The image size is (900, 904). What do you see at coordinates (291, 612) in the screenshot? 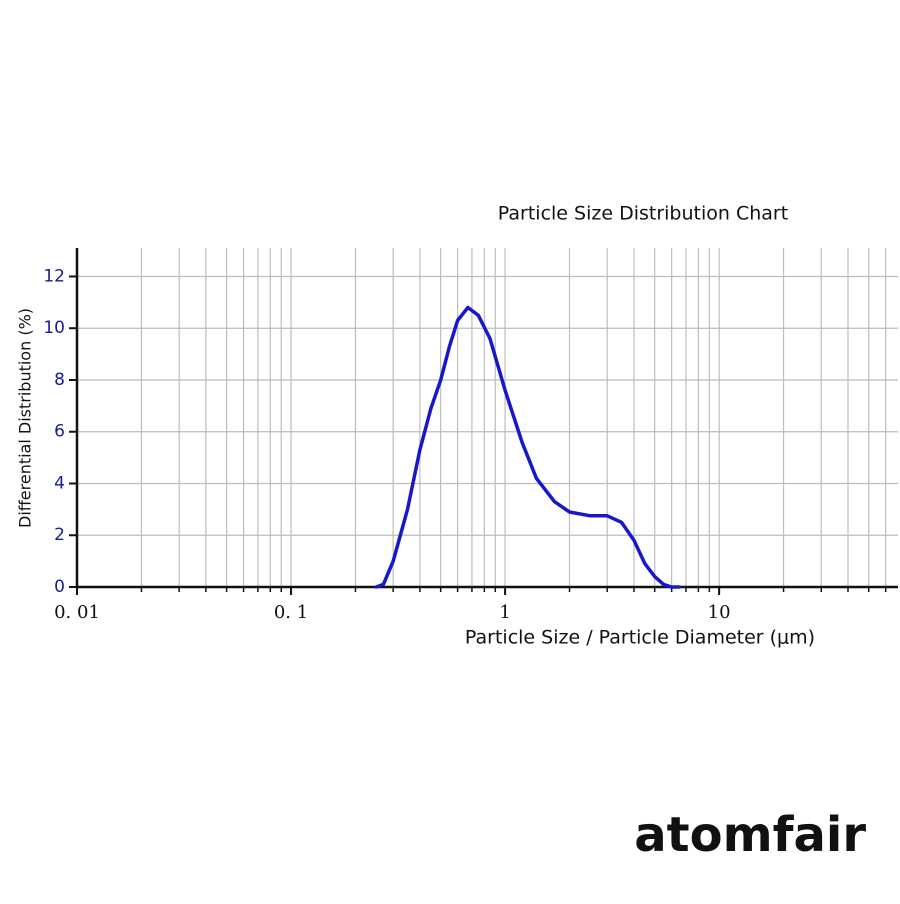
I see `x-tick-label: 0. 1` at bounding box center [291, 612].